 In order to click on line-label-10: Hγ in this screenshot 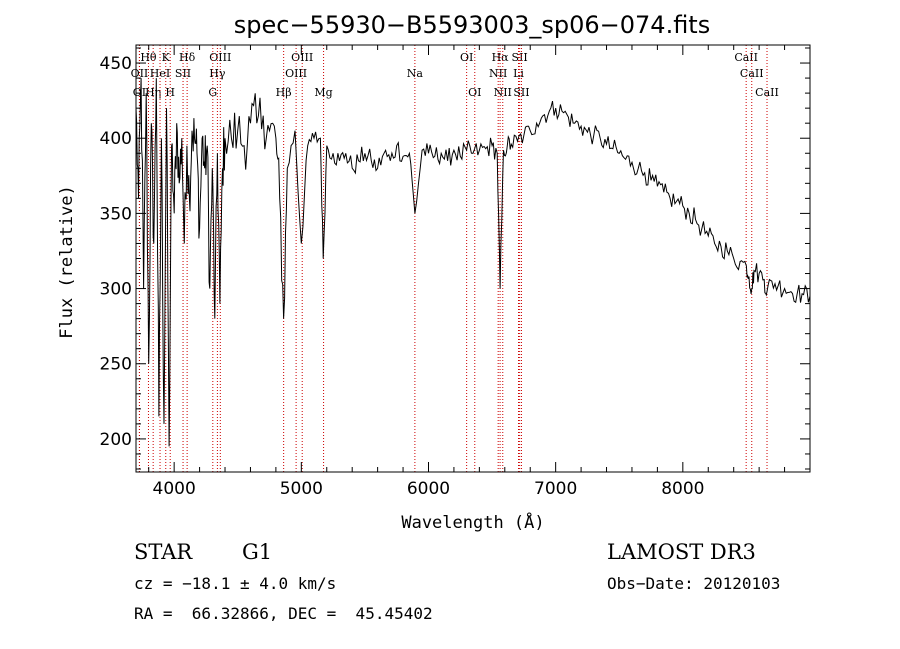, I will do `click(217, 73)`.